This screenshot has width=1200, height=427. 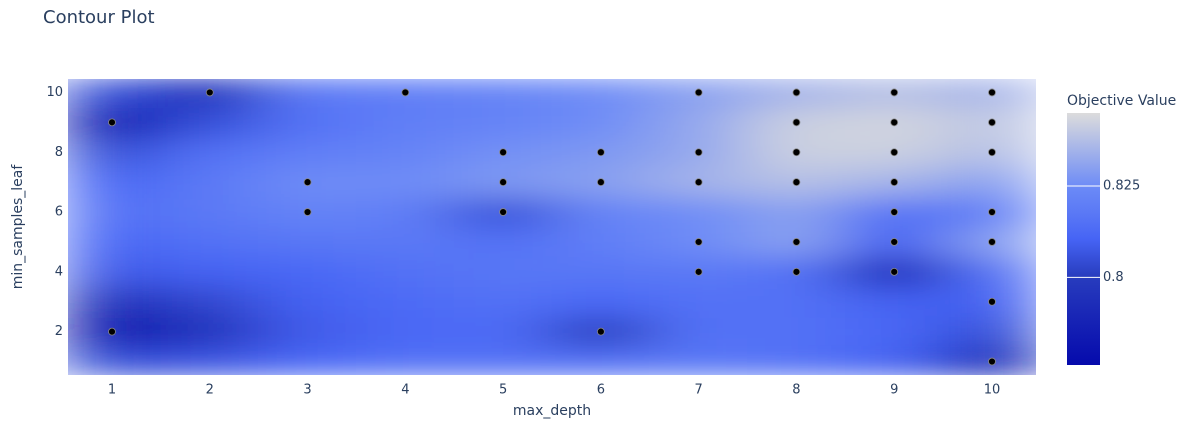 I want to click on y-tick-label: 2, so click(x=59, y=331).